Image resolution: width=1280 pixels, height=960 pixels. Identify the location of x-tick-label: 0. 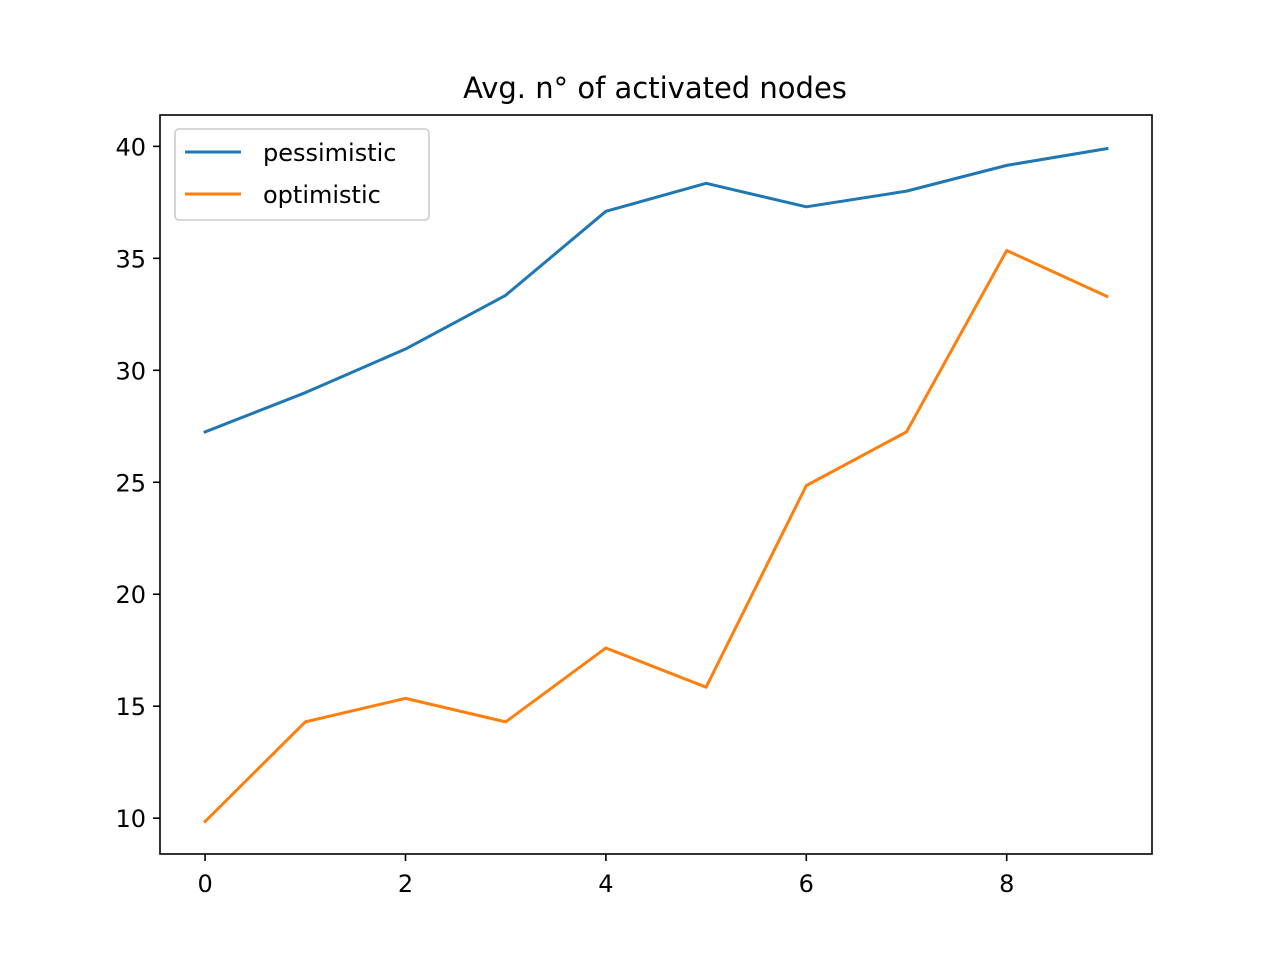
(204, 884).